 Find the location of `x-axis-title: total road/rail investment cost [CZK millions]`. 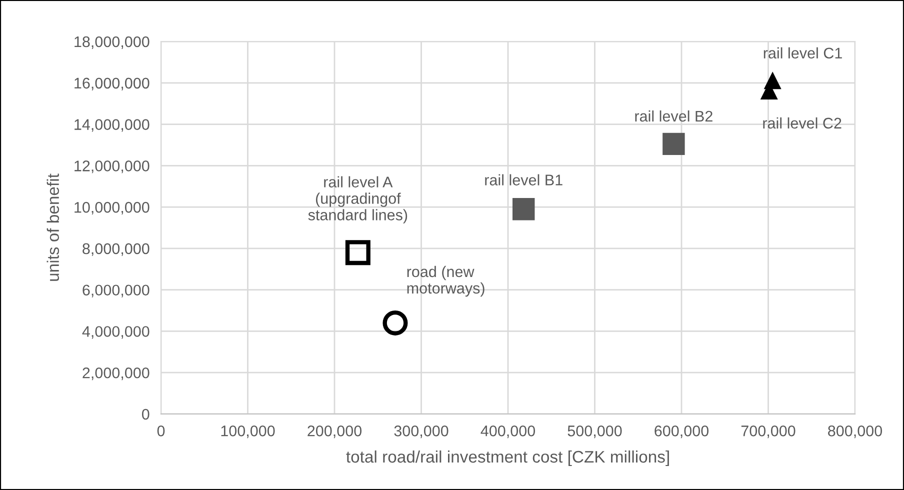

x-axis-title: total road/rail investment cost [CZK millions] is located at coordinates (507, 458).